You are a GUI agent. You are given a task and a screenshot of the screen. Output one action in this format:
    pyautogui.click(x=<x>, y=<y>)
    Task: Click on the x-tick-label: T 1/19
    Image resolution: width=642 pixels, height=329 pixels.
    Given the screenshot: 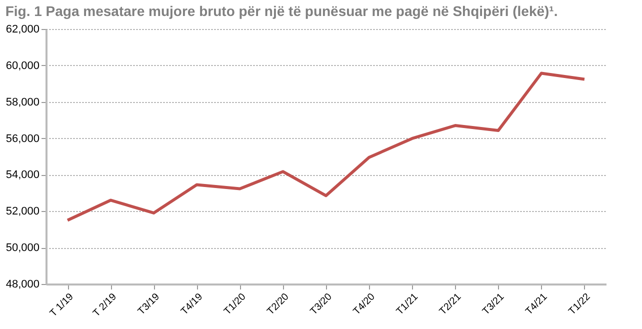 What is the action you would take?
    pyautogui.click(x=62, y=305)
    